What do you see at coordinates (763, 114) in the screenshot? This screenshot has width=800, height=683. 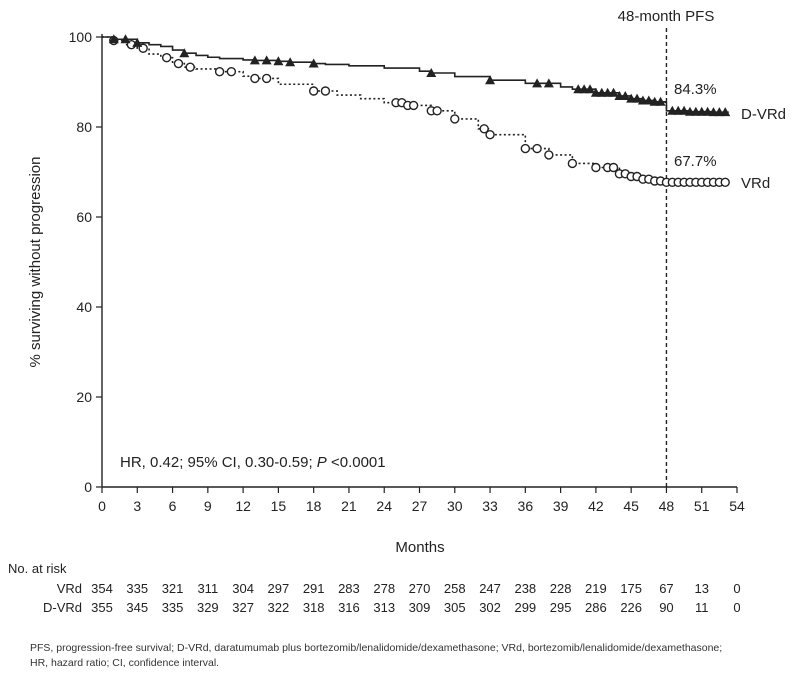 I see `dvrd-series-label: D-VRd` at bounding box center [763, 114].